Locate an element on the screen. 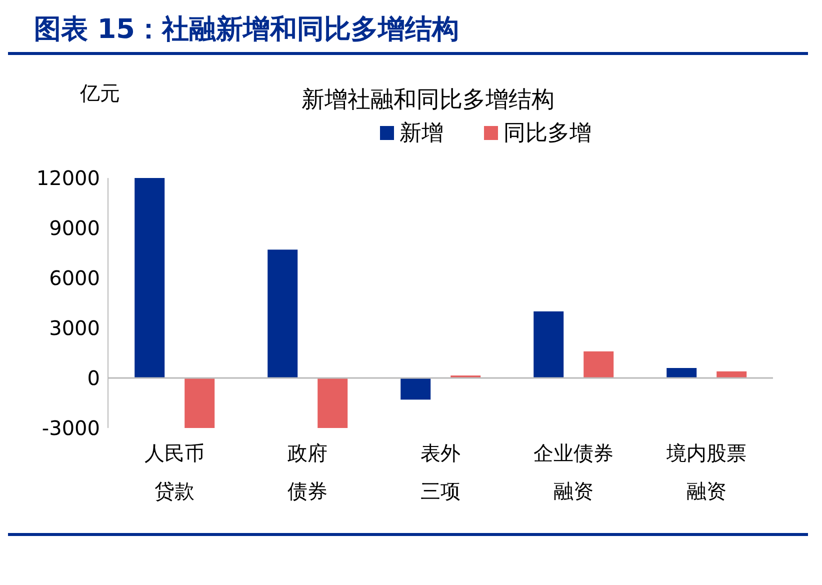  chart-subtitle: 新增社融和同比多增结构 is located at coordinates (428, 100).